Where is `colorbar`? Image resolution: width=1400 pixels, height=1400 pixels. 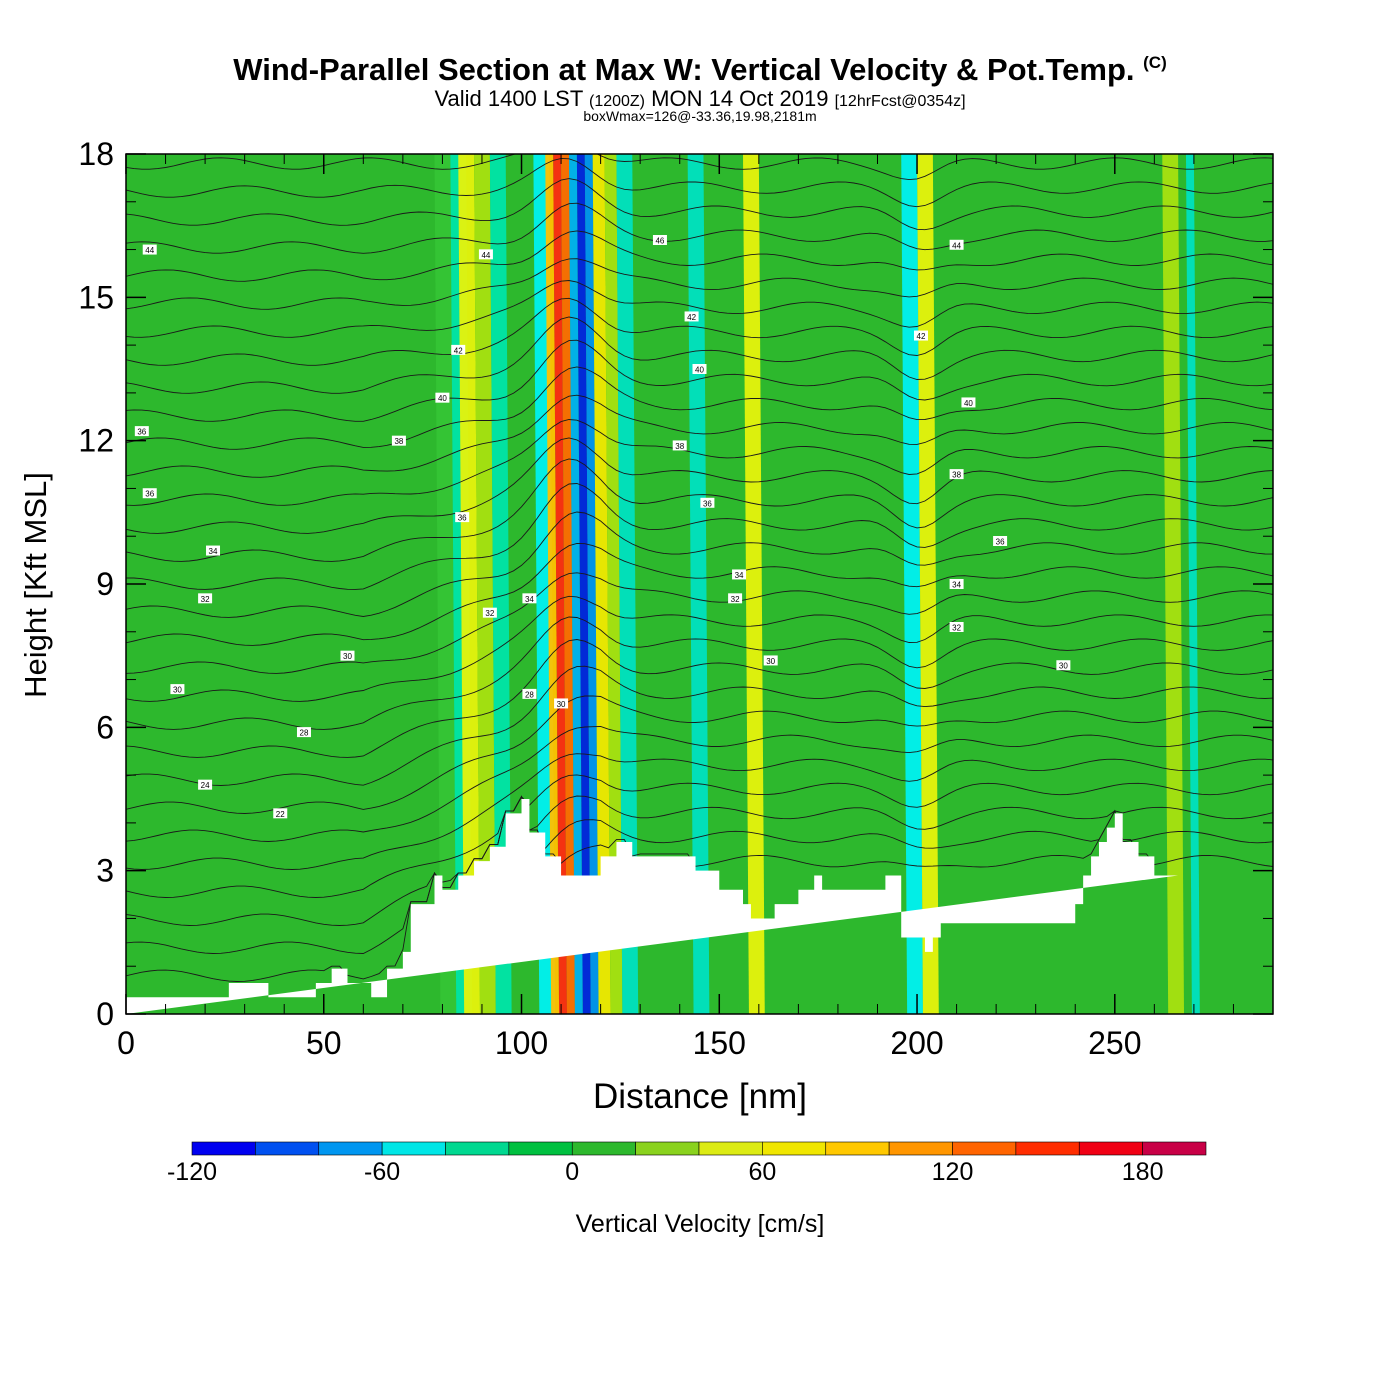
colorbar is located at coordinates (699, 1148).